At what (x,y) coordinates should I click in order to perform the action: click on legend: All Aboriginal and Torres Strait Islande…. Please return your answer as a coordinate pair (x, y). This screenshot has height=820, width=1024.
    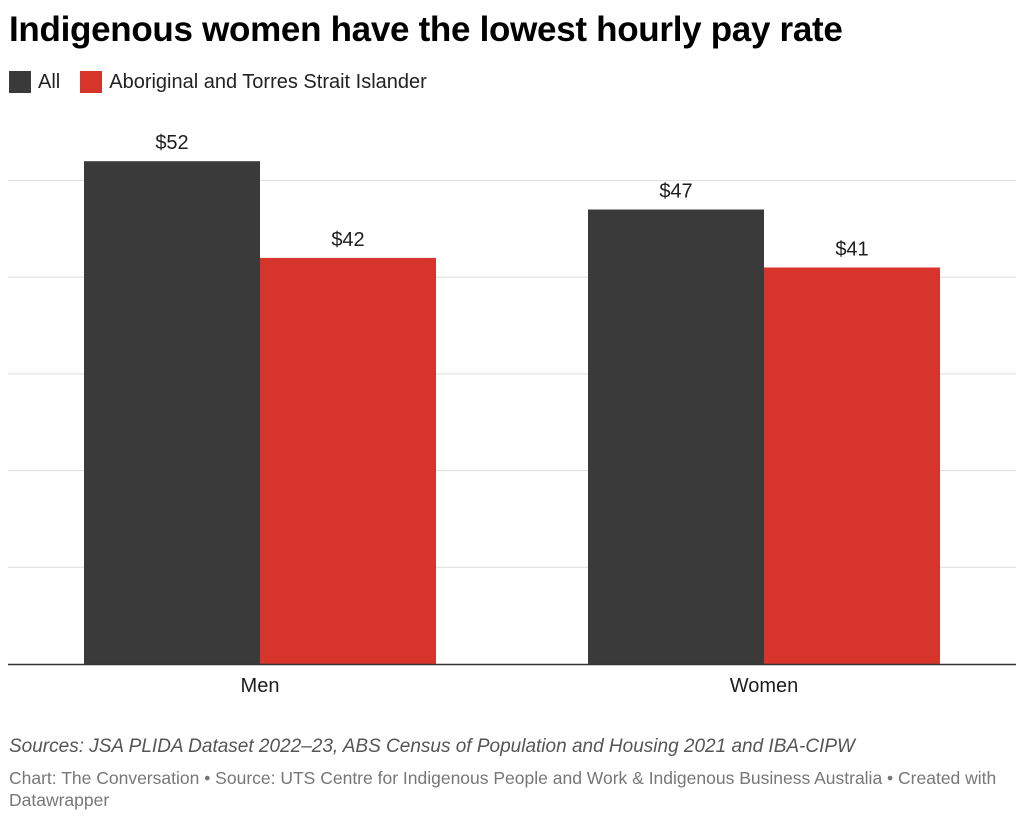
    Looking at the image, I should click on (228, 82).